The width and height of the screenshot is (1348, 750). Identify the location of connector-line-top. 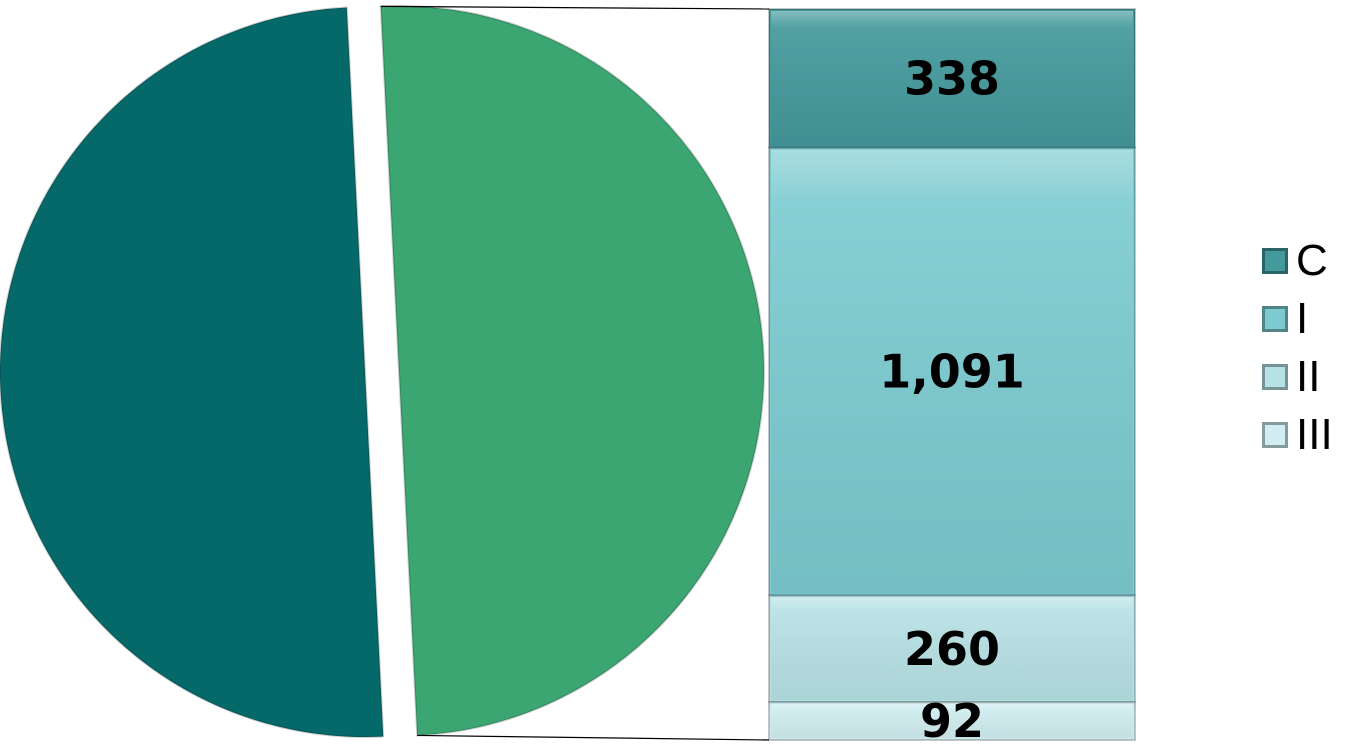
(575, 7).